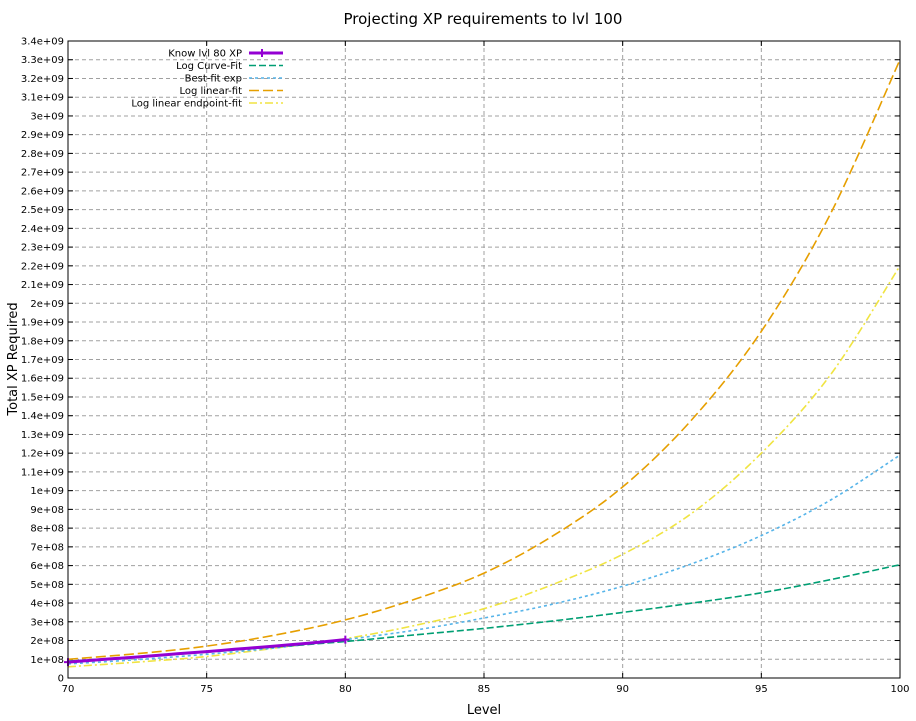 This screenshot has height=721, width=916. I want to click on y-tick-label: 0, so click(61, 679).